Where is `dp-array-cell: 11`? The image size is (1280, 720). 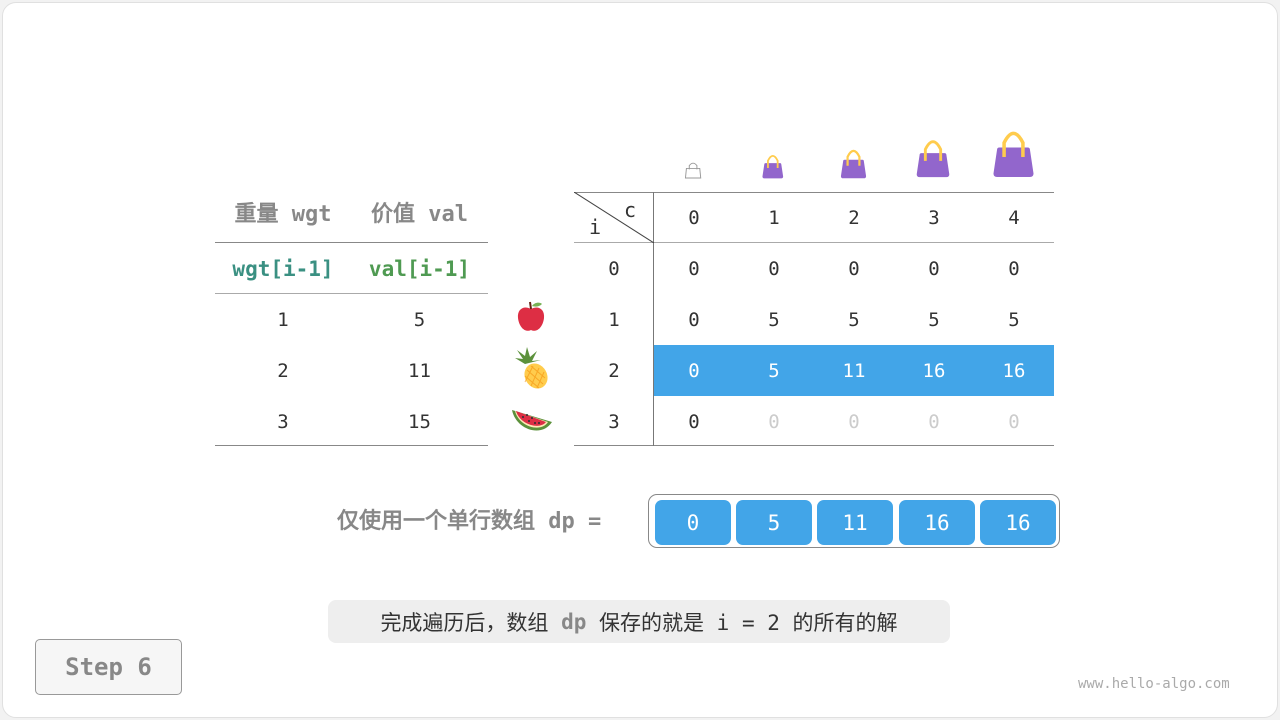 dp-array-cell: 11 is located at coordinates (855, 522).